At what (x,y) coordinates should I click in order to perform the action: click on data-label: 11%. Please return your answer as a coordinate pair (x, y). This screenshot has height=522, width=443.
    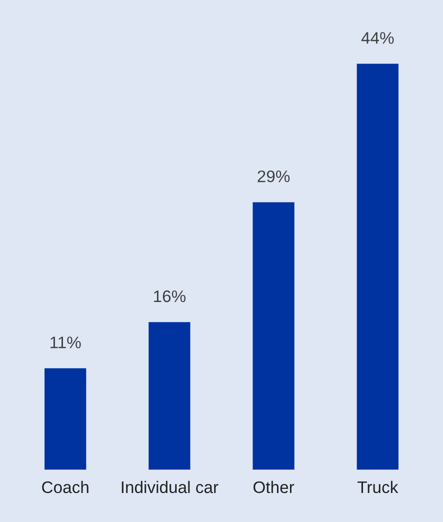
    Looking at the image, I should click on (65, 342).